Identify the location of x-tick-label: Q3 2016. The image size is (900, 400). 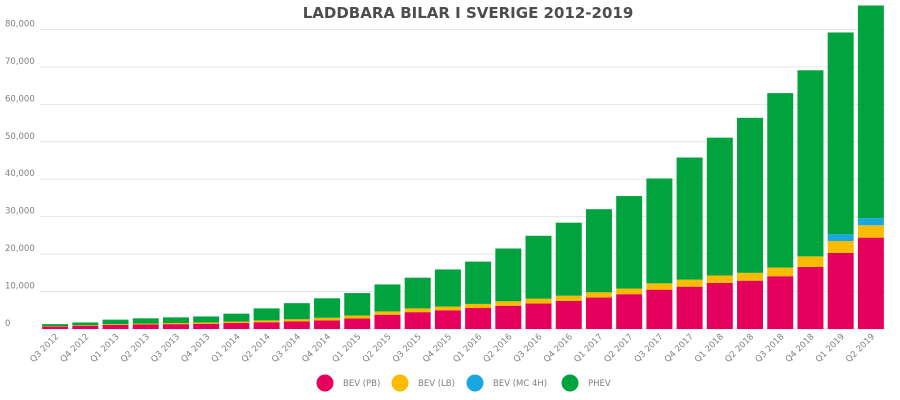
(528, 348).